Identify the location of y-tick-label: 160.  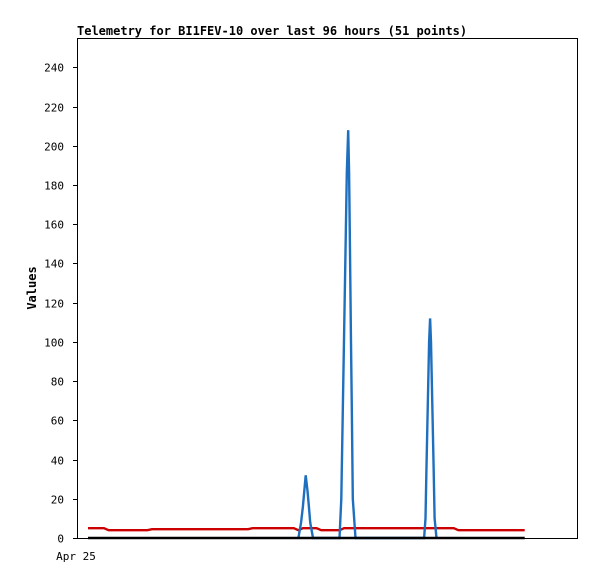
(54, 225).